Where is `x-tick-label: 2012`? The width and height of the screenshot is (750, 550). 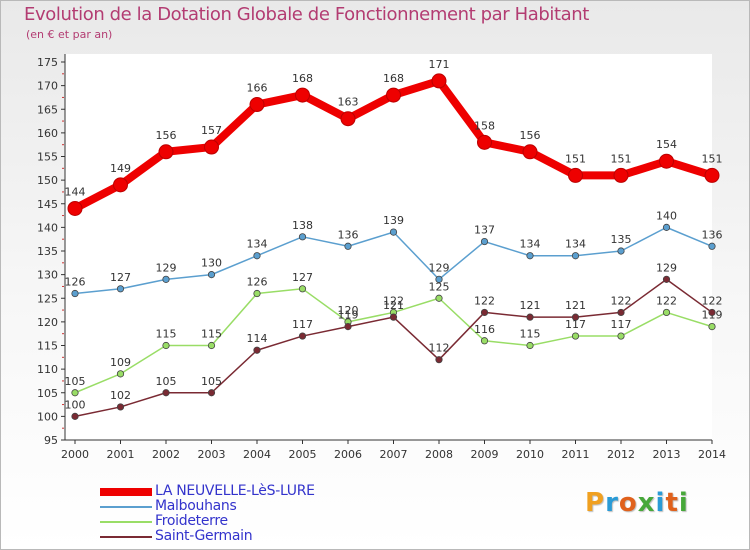
x-tick-label: 2012 is located at coordinates (621, 454).